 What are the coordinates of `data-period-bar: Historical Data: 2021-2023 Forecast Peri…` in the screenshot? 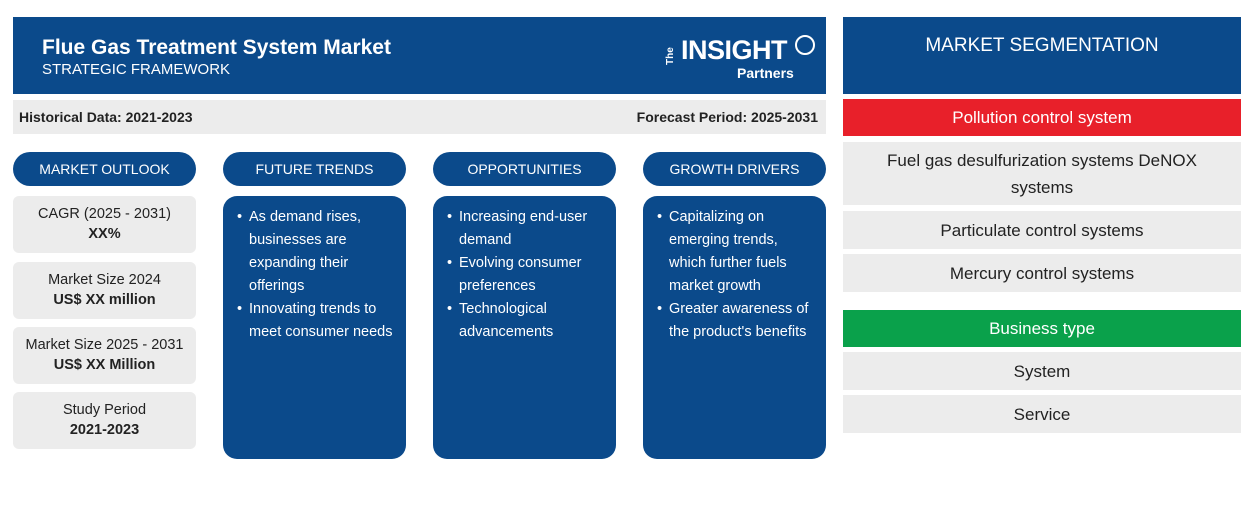 It's located at (419, 117).